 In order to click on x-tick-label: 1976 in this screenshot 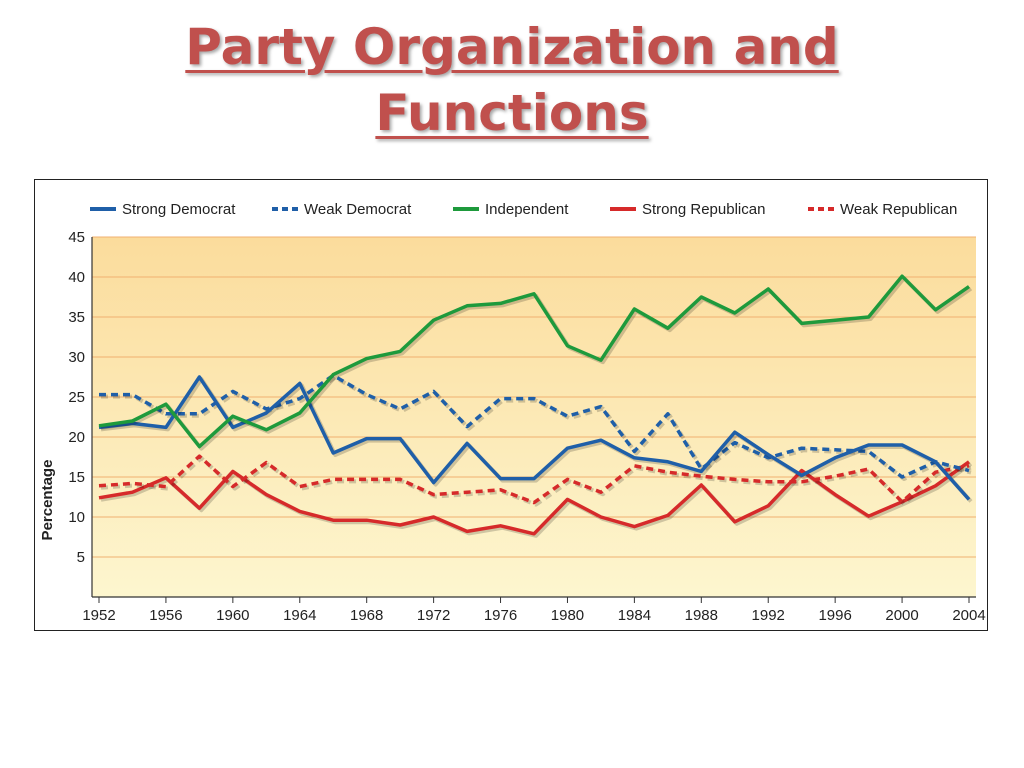, I will do `click(500, 615)`.